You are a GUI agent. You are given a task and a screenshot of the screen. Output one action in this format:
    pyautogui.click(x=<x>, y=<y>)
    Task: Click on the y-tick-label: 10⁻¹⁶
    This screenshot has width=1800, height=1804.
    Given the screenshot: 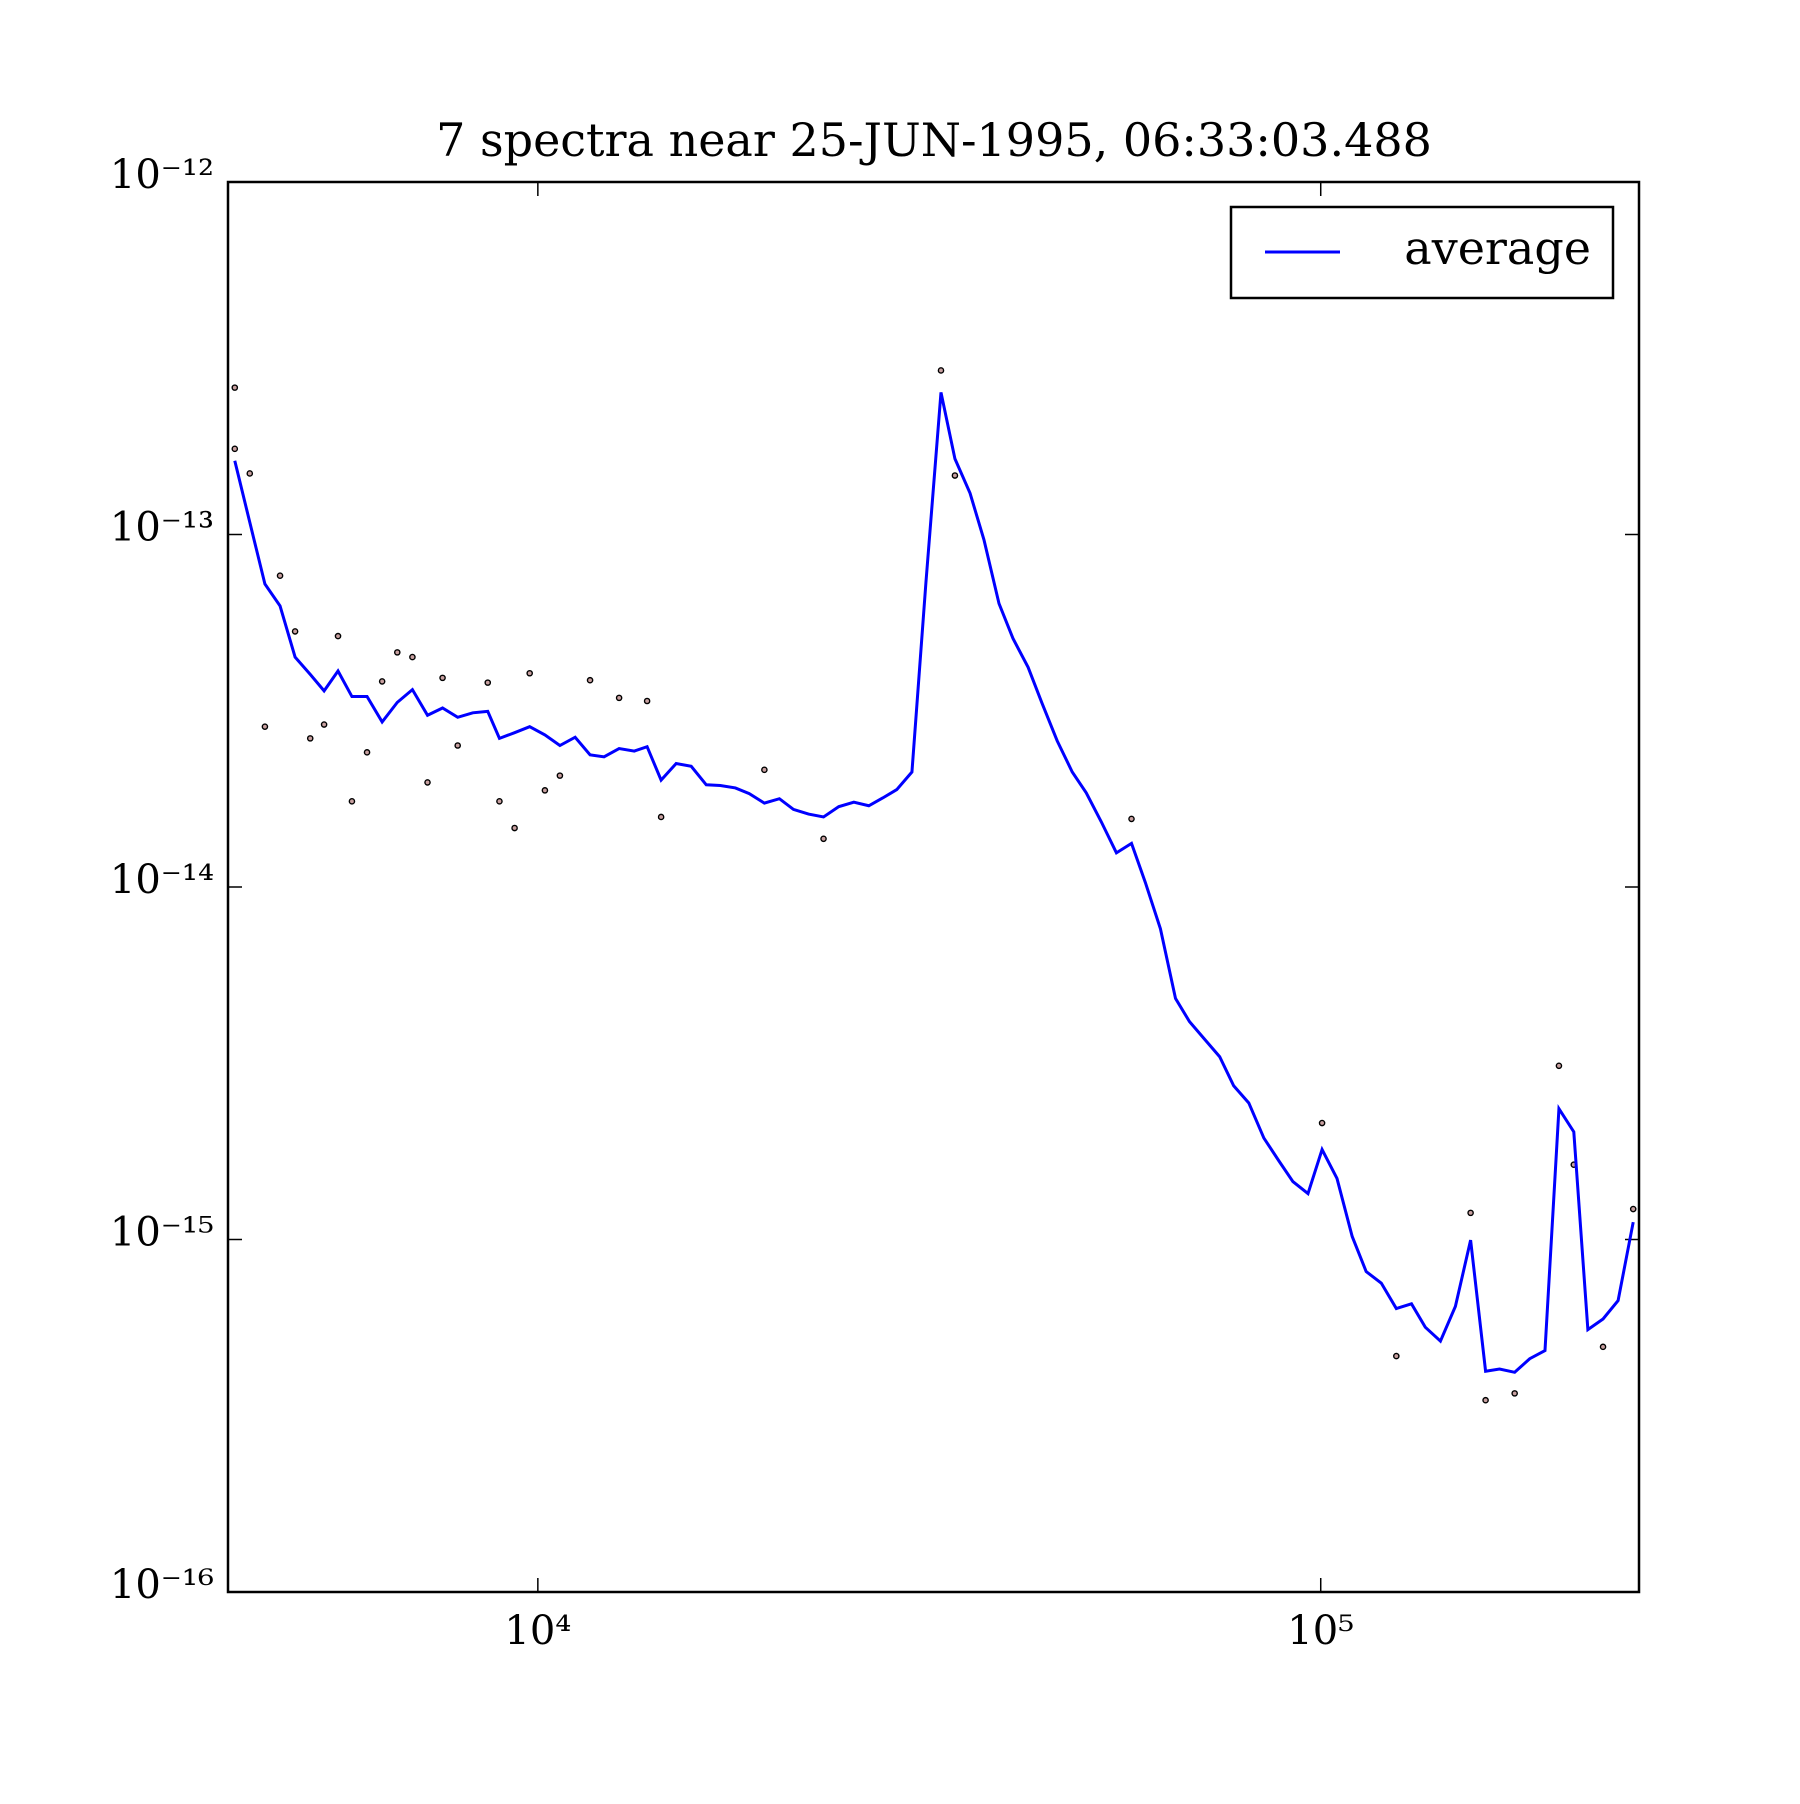 What is the action you would take?
    pyautogui.click(x=162, y=1585)
    